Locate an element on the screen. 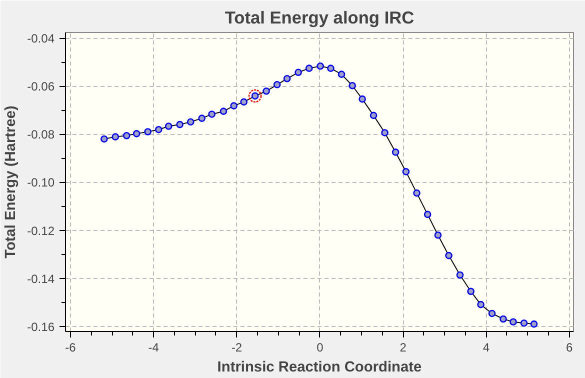  x-tick-label: 0 is located at coordinates (320, 347).